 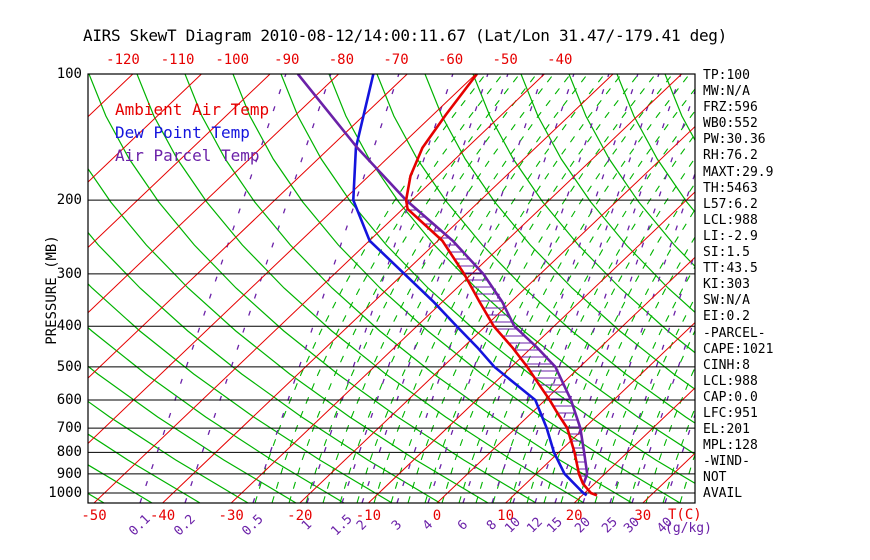 I want to click on stats-line: MAXT:29.9, so click(x=738, y=172).